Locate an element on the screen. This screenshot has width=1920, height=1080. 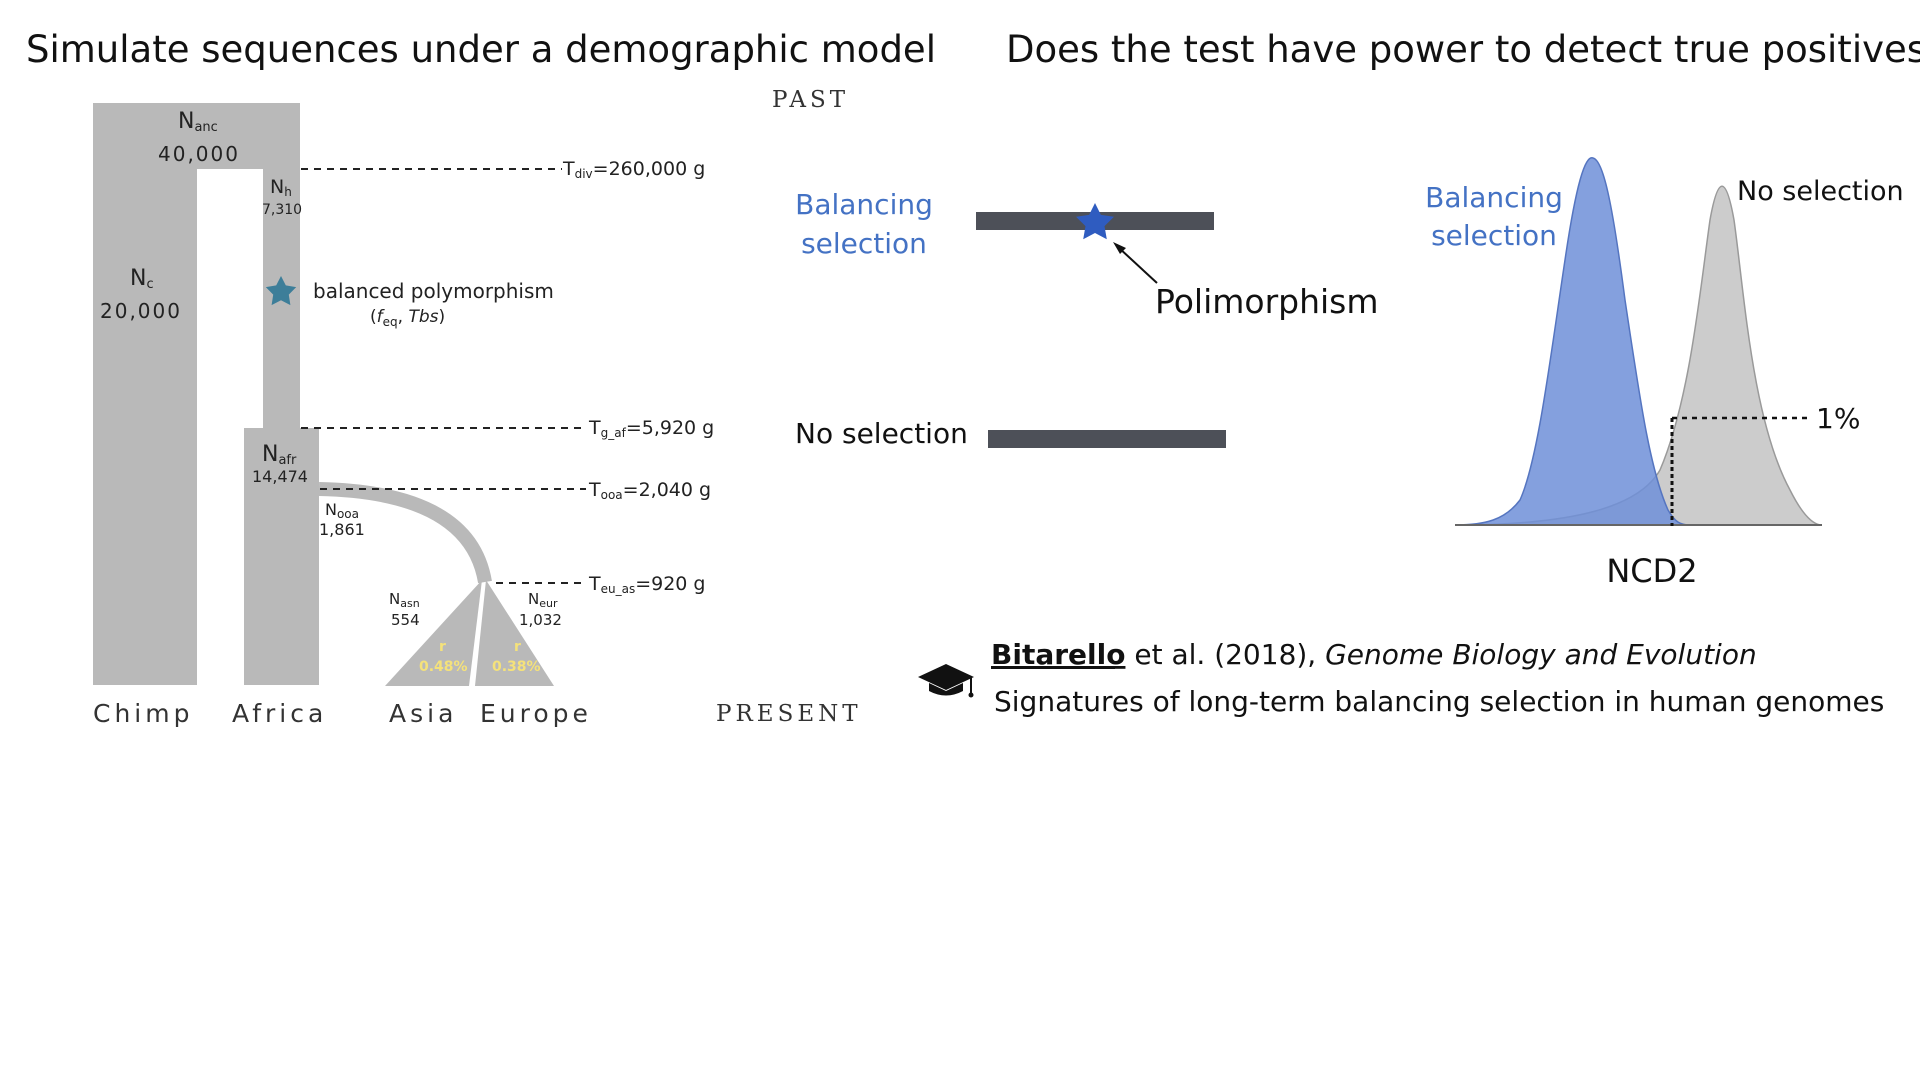
dist-balancing-label-line1: Balancing is located at coordinates (1494, 197).